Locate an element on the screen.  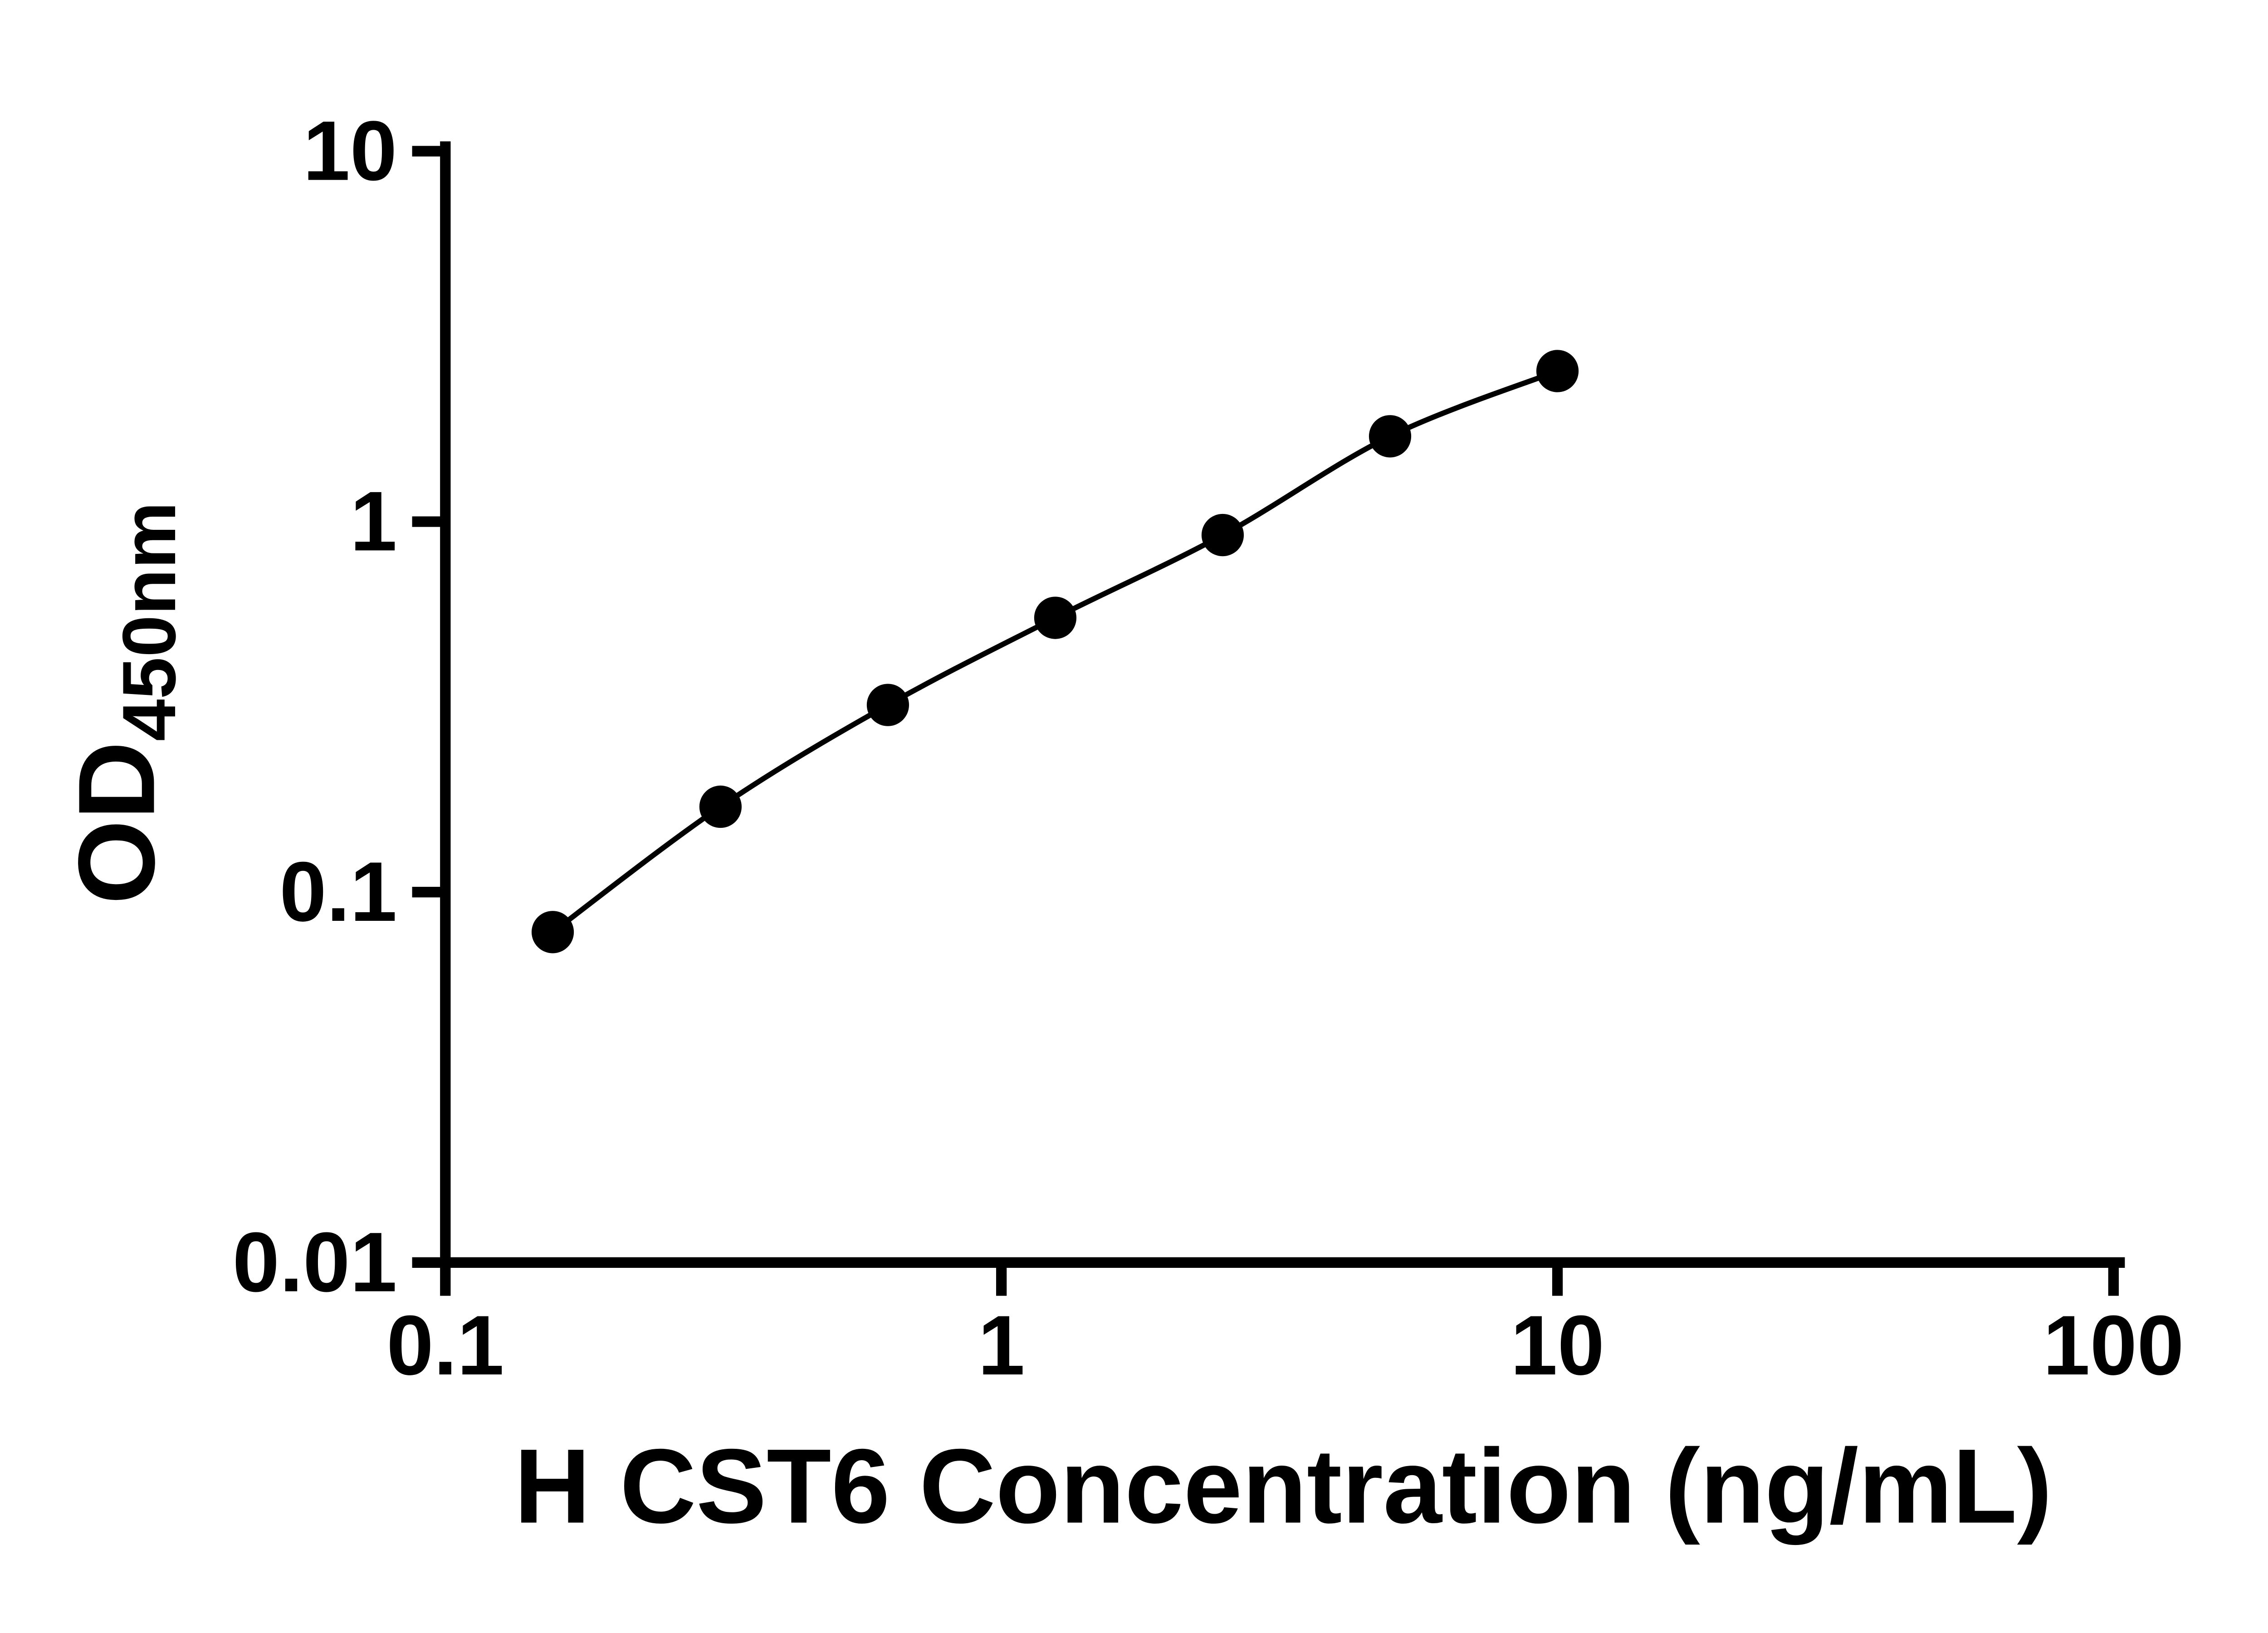
y-tick-label-10: 10 is located at coordinates (350, 150).